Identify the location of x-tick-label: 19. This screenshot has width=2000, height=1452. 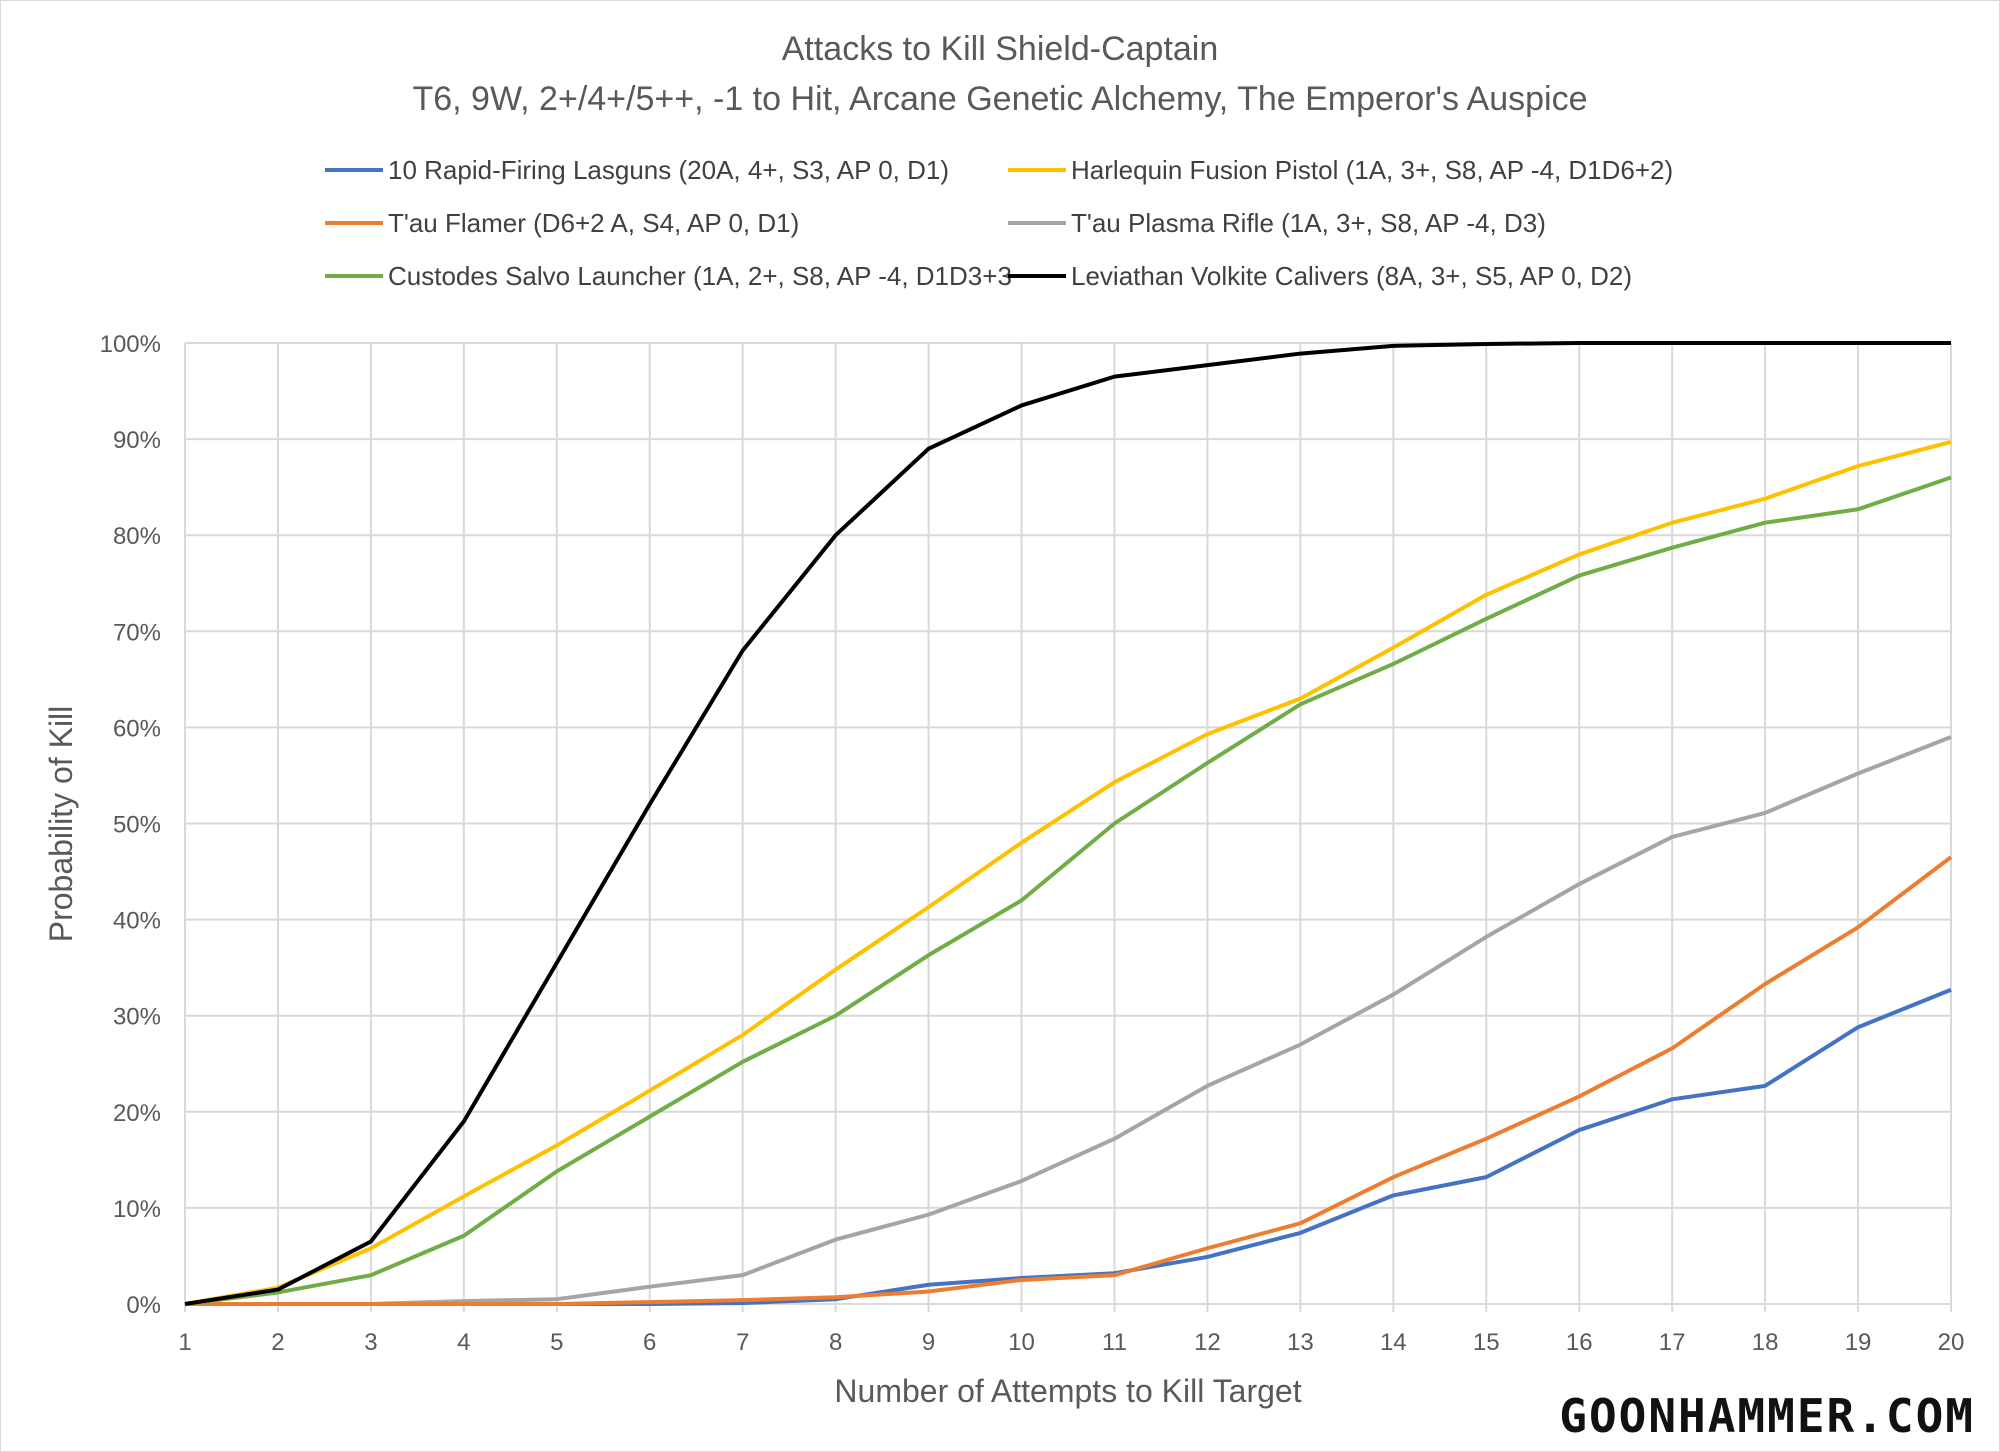
(1858, 1342).